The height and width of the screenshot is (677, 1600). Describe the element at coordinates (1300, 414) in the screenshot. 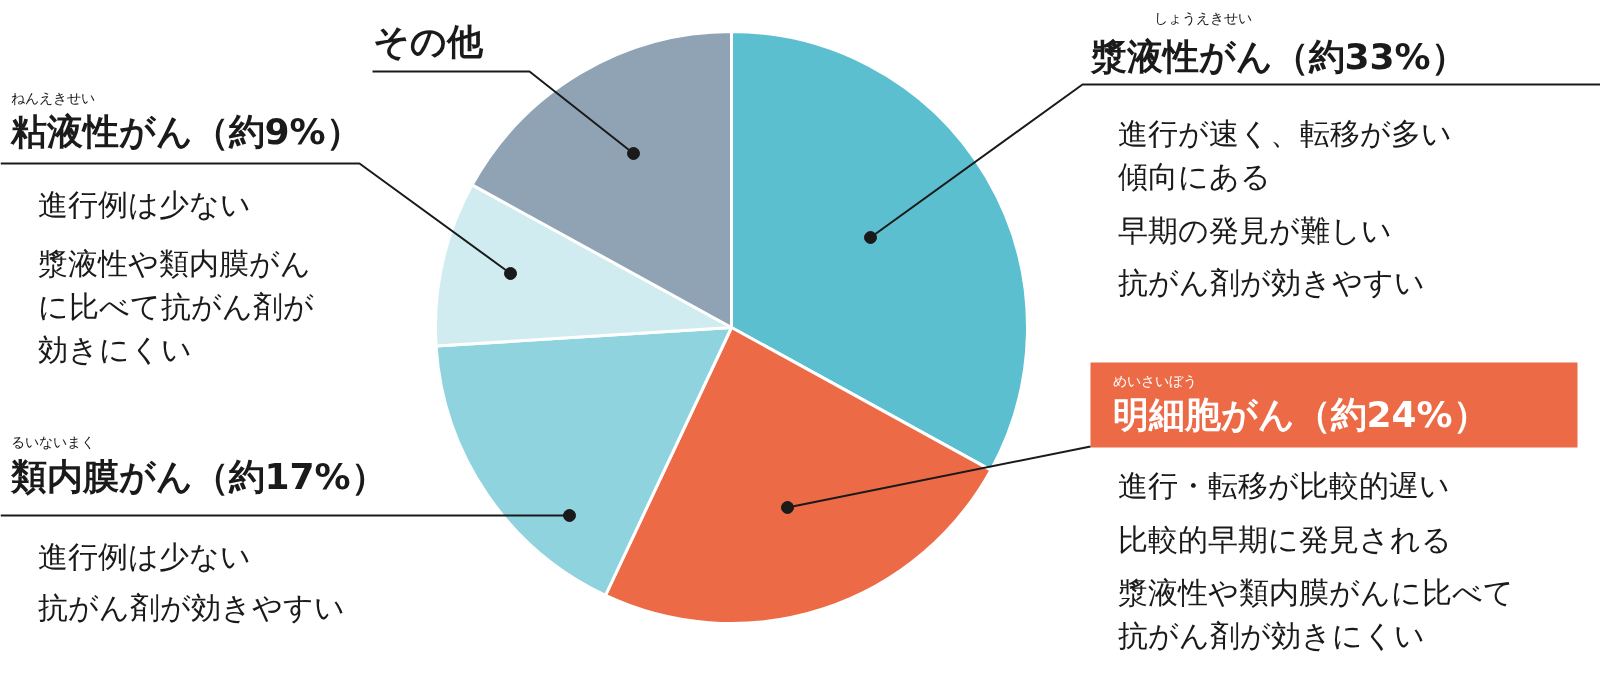

I see `slice-label: 明細胞がん（約24%）` at that location.